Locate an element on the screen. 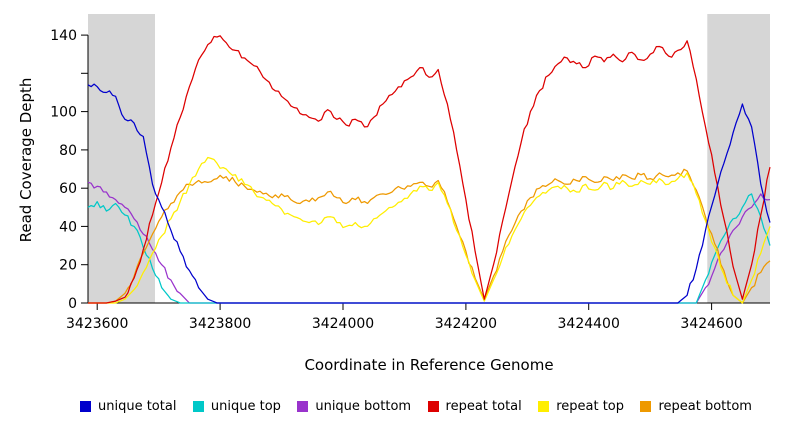  legend-item-repeat-bottom: repeat bottom is located at coordinates (696, 406).